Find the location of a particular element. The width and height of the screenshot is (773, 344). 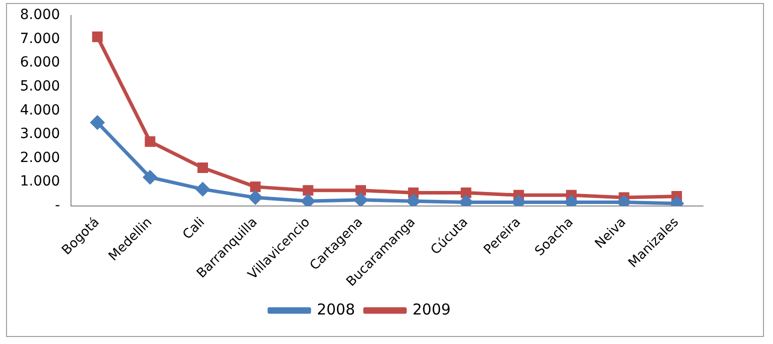

legend-label: 2008 is located at coordinates (336, 309).